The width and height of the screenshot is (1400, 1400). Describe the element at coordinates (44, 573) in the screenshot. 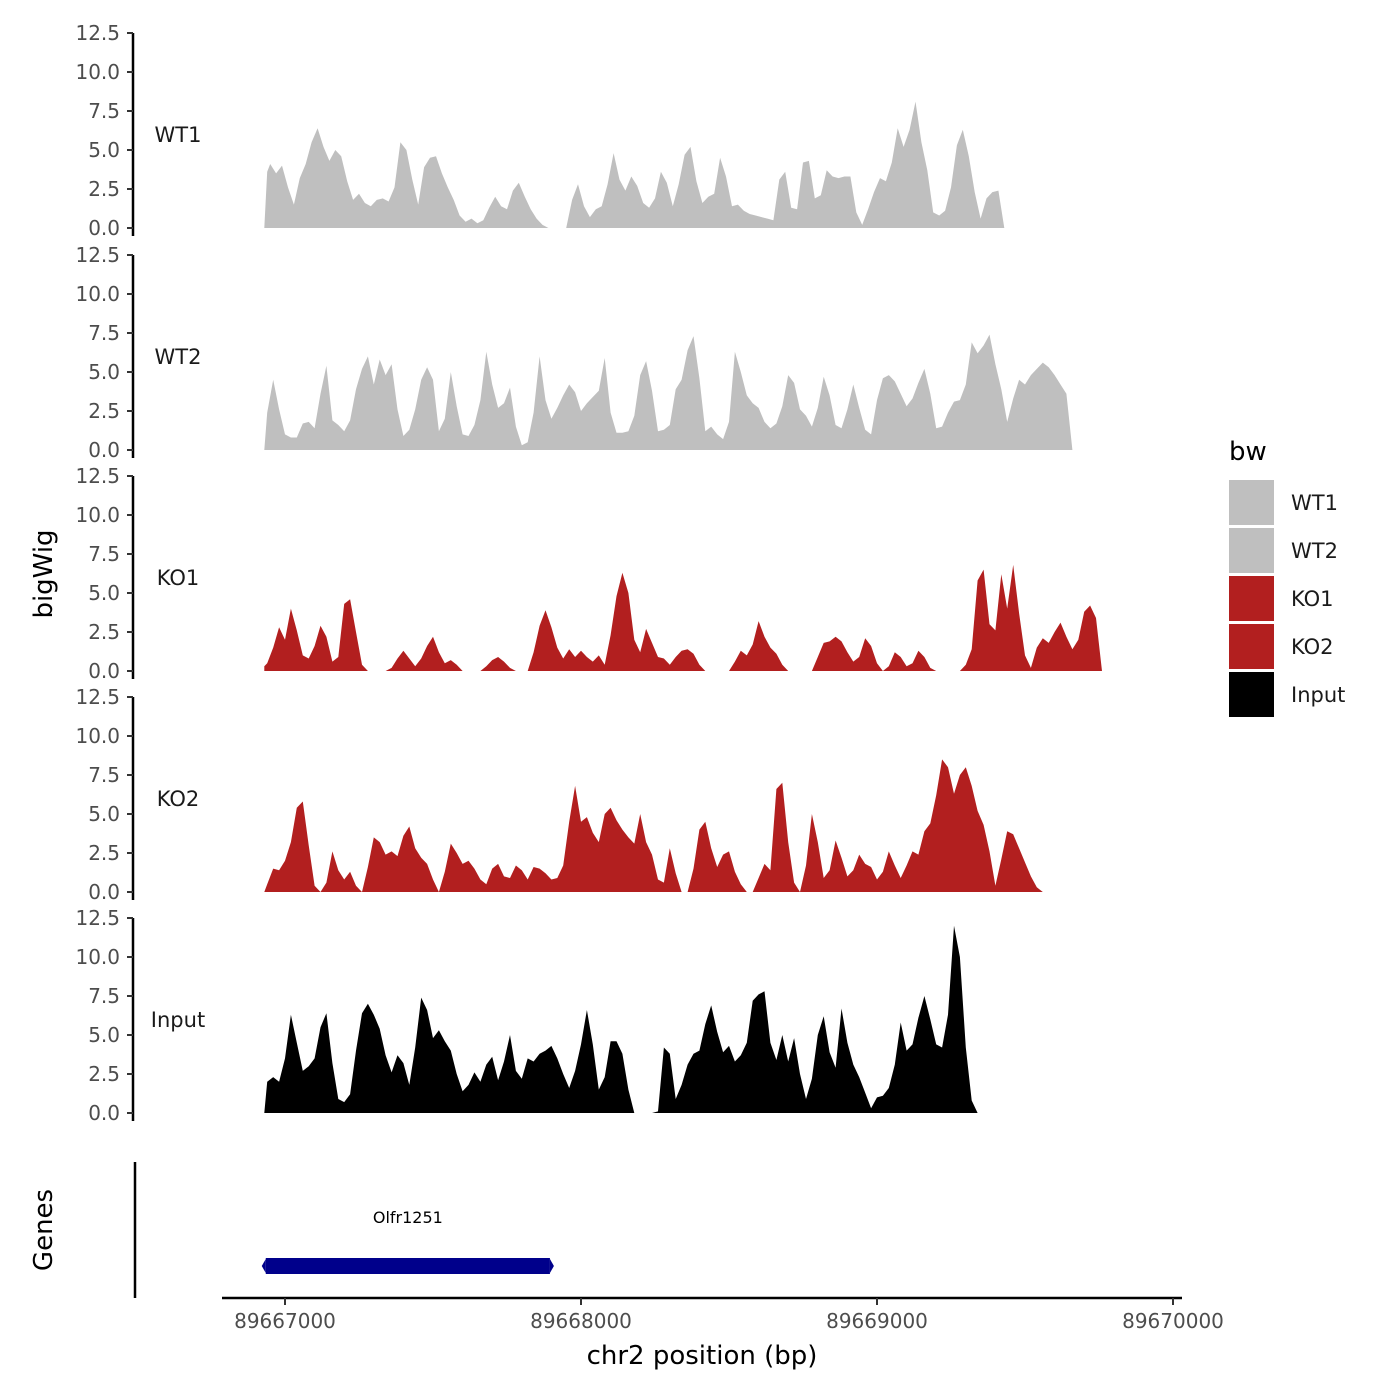

I see `y-axis-title: bigWig` at that location.